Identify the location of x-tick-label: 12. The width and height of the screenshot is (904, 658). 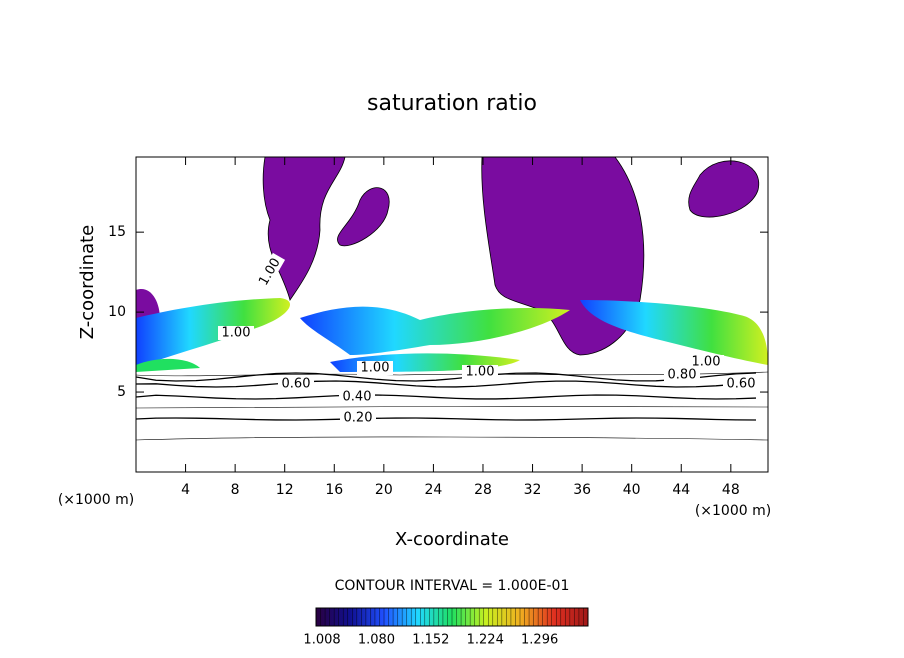
(285, 490).